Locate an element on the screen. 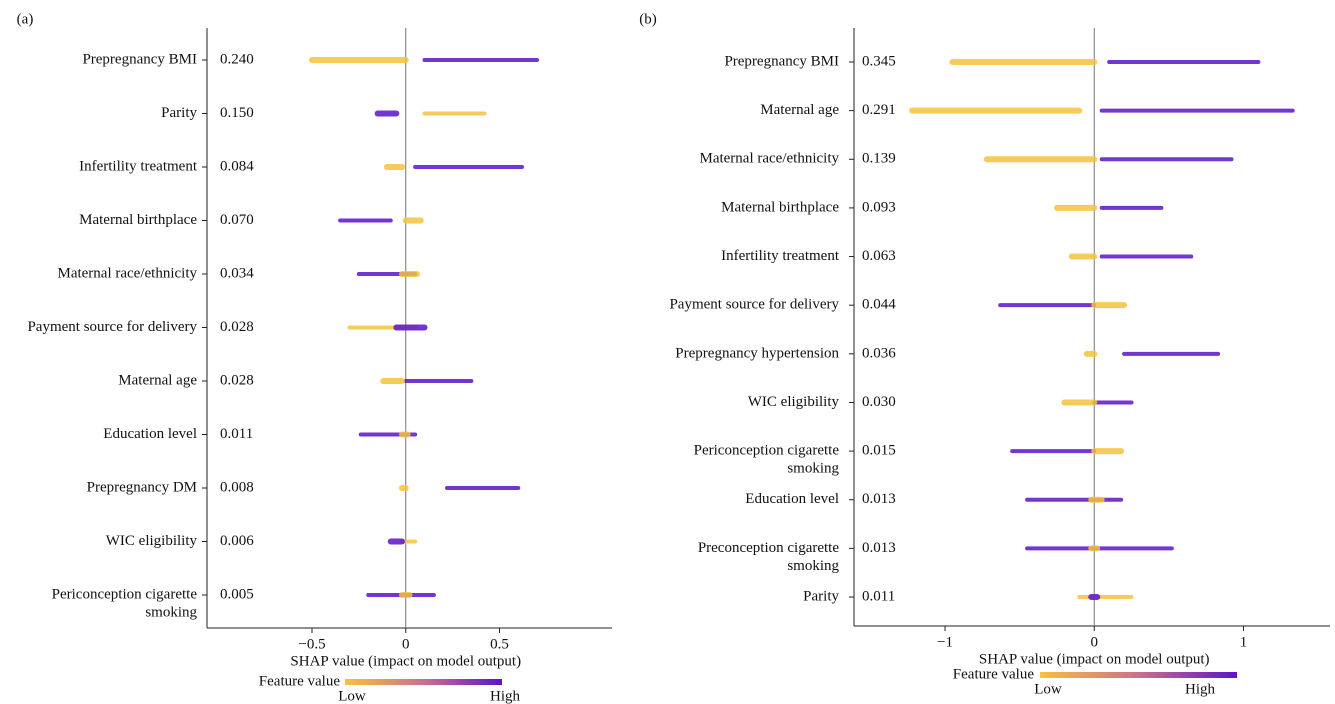  importance-label: 0.093 is located at coordinates (879, 207).